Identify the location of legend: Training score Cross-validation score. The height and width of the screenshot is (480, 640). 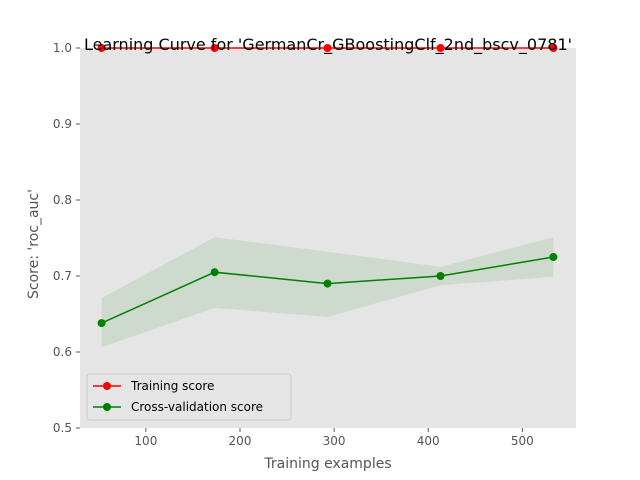
(189, 397).